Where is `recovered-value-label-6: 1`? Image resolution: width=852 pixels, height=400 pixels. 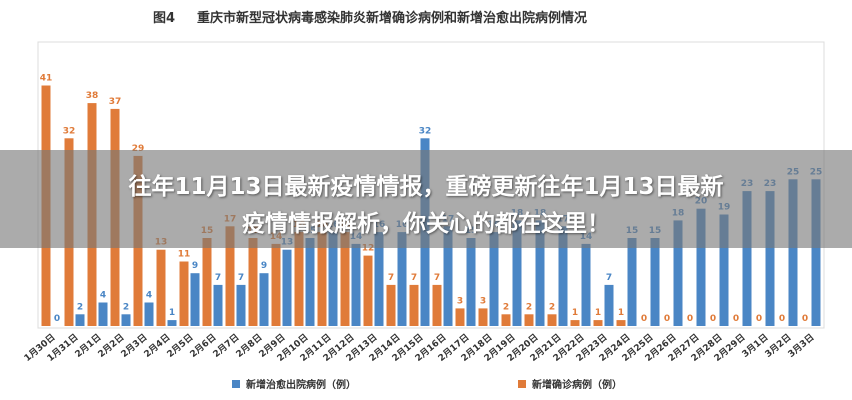 recovered-value-label-6: 1 is located at coordinates (172, 313).